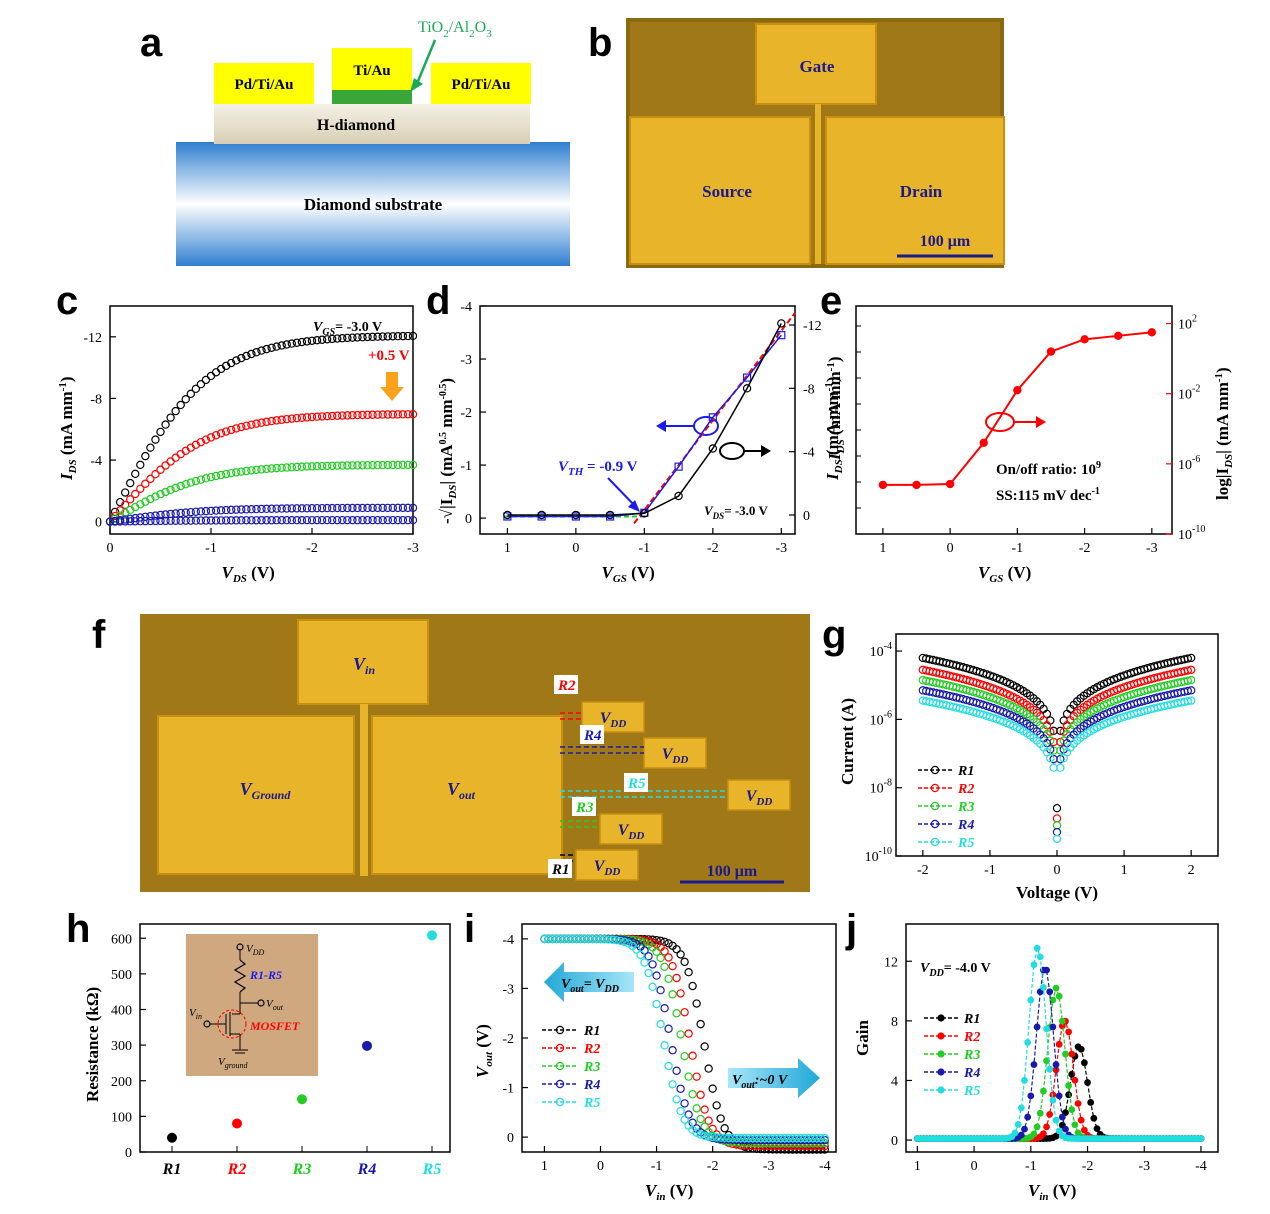 This screenshot has width=1270, height=1214. I want to click on scale-label-b: 100 μm, so click(945, 241).